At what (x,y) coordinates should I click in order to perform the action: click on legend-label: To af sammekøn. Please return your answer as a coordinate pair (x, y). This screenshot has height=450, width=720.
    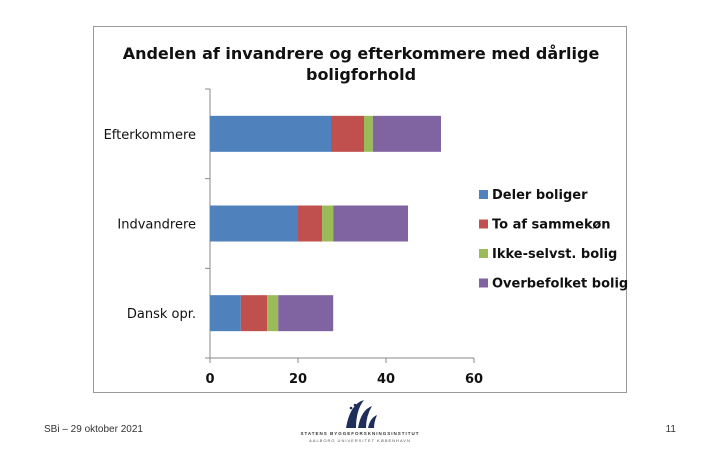
    Looking at the image, I should click on (551, 225).